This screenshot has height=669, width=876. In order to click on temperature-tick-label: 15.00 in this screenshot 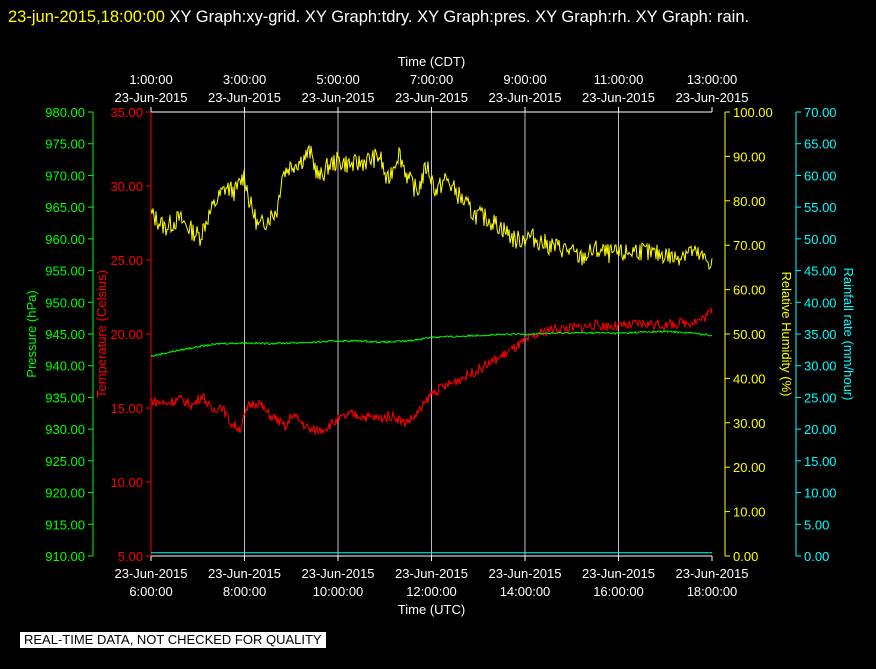, I will do `click(126, 408)`.